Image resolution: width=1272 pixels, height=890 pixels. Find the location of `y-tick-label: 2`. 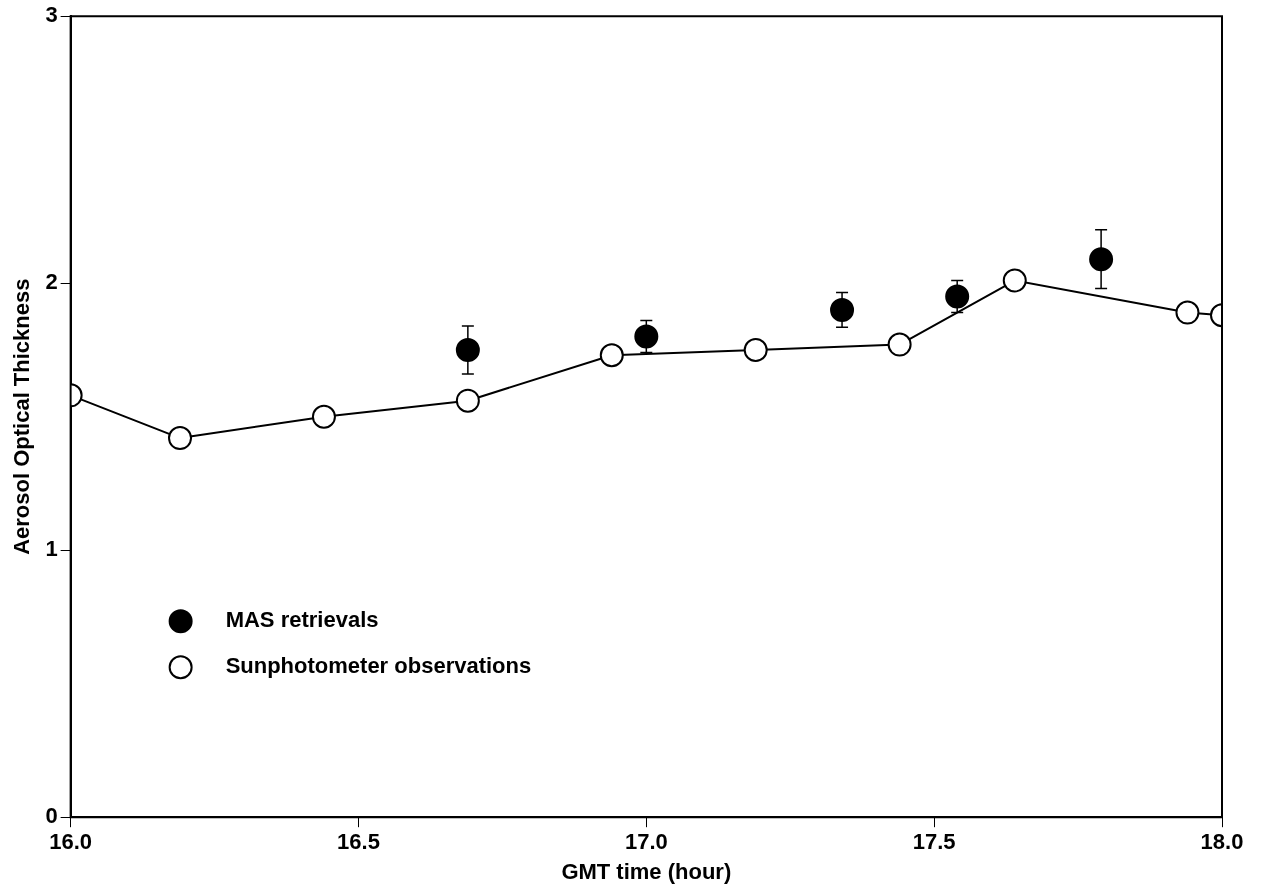

y-tick-label: 2 is located at coordinates (51, 282).